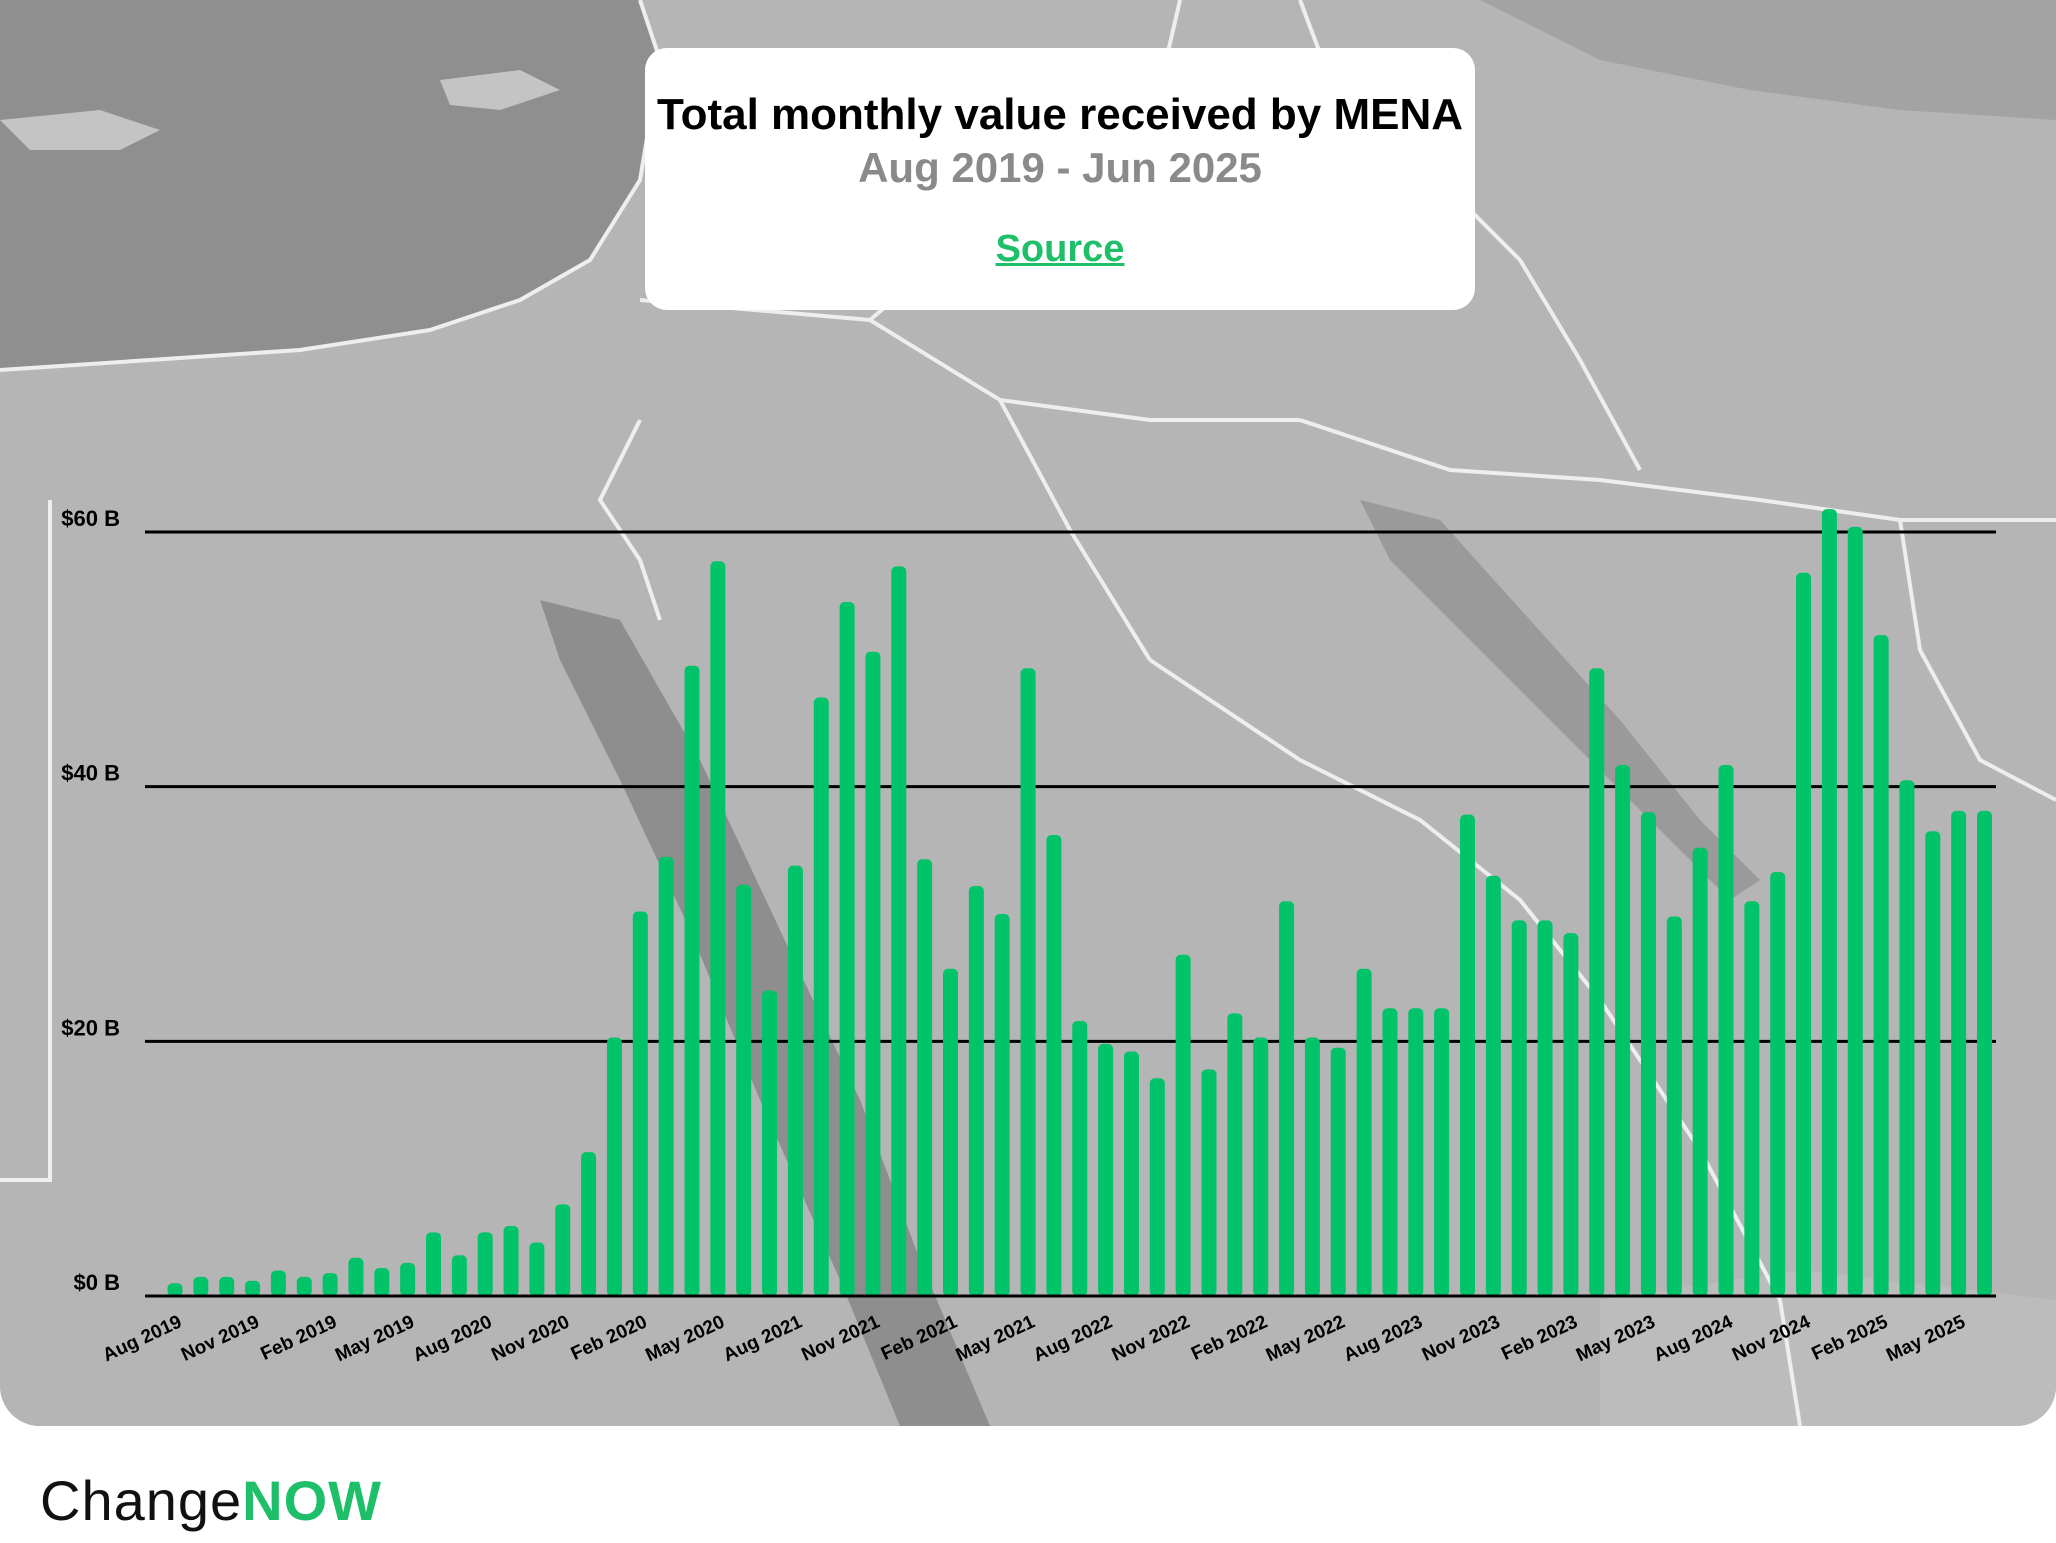  What do you see at coordinates (996, 1338) in the screenshot?
I see `x-tick-label: May 2021` at bounding box center [996, 1338].